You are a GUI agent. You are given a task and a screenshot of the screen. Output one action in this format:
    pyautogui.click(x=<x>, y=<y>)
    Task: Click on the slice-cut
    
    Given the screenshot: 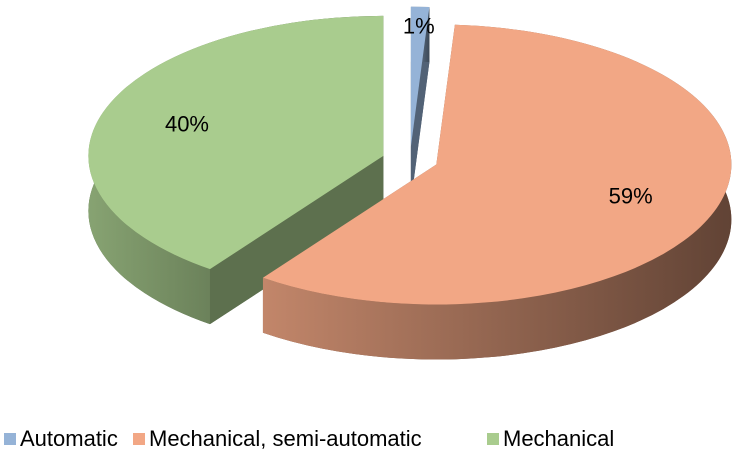 What is the action you would take?
    pyautogui.click(x=296, y=240)
    